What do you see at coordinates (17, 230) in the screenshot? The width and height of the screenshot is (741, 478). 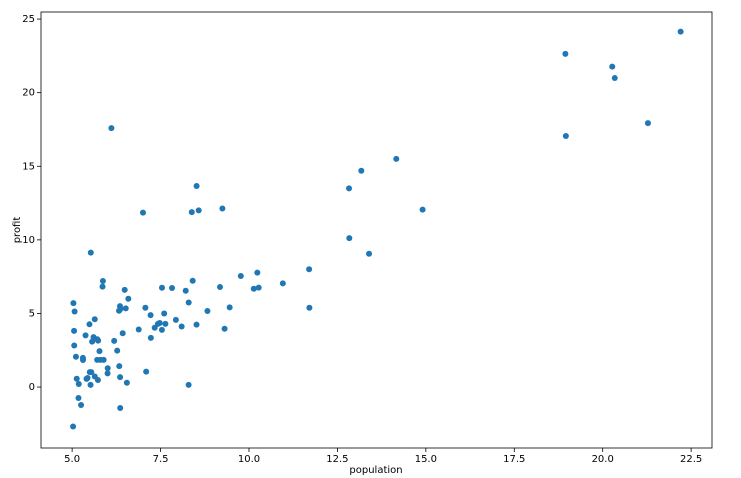 I see `y-axis-label: profit` at bounding box center [17, 230].